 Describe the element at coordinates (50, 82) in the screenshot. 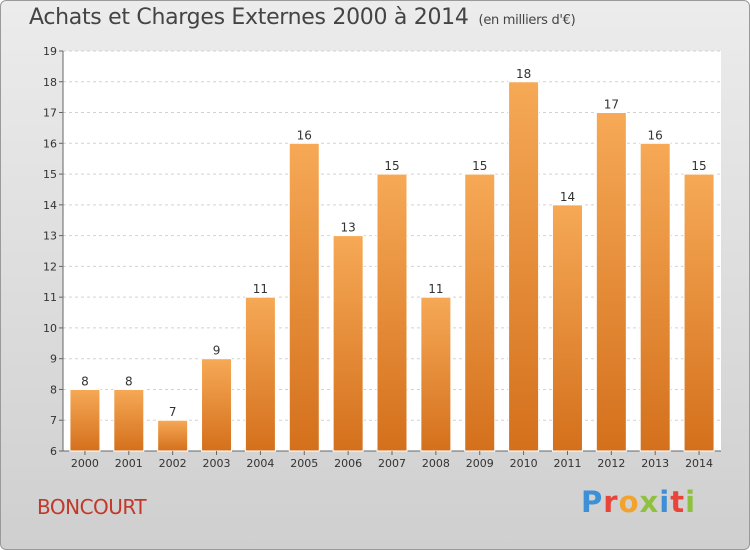

I see `y-tick-label: 18` at that location.